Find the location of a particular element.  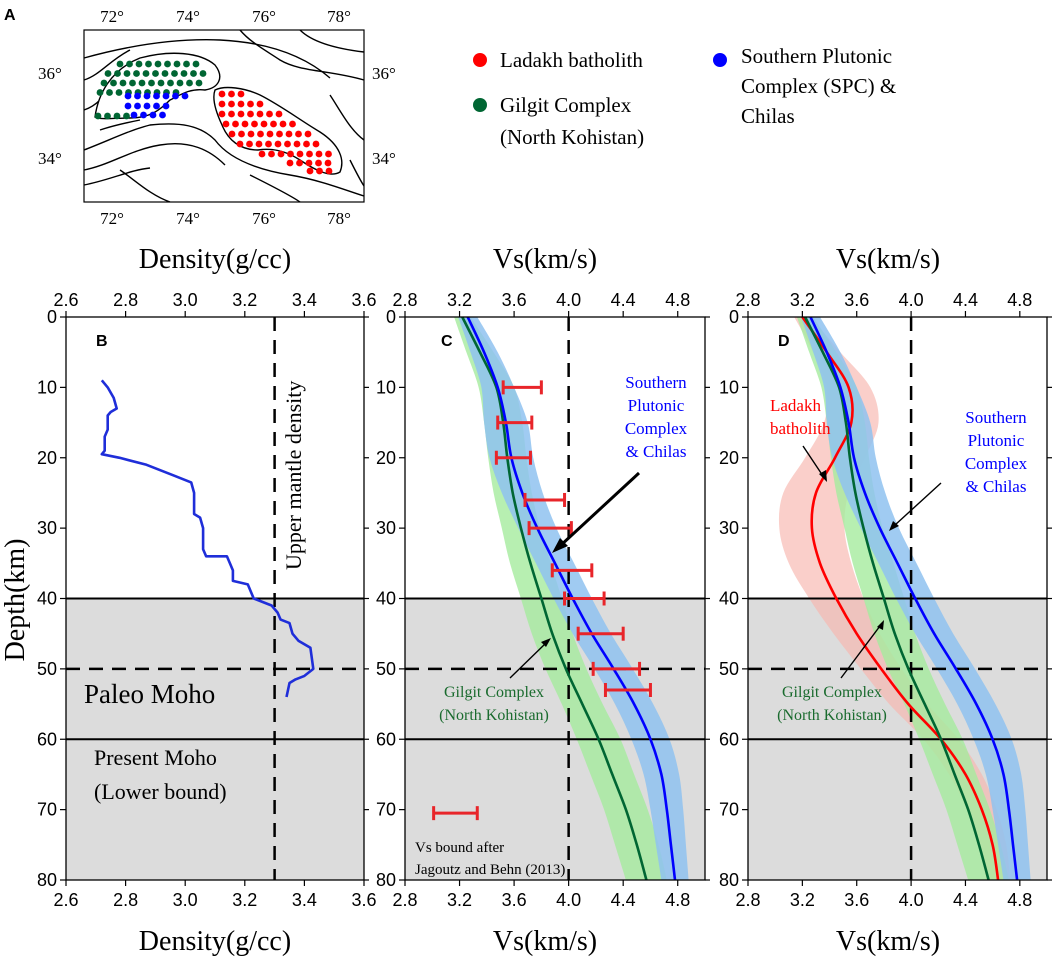

map-side-ticks: 36° 34° 36° 34° is located at coordinates (217, 116).